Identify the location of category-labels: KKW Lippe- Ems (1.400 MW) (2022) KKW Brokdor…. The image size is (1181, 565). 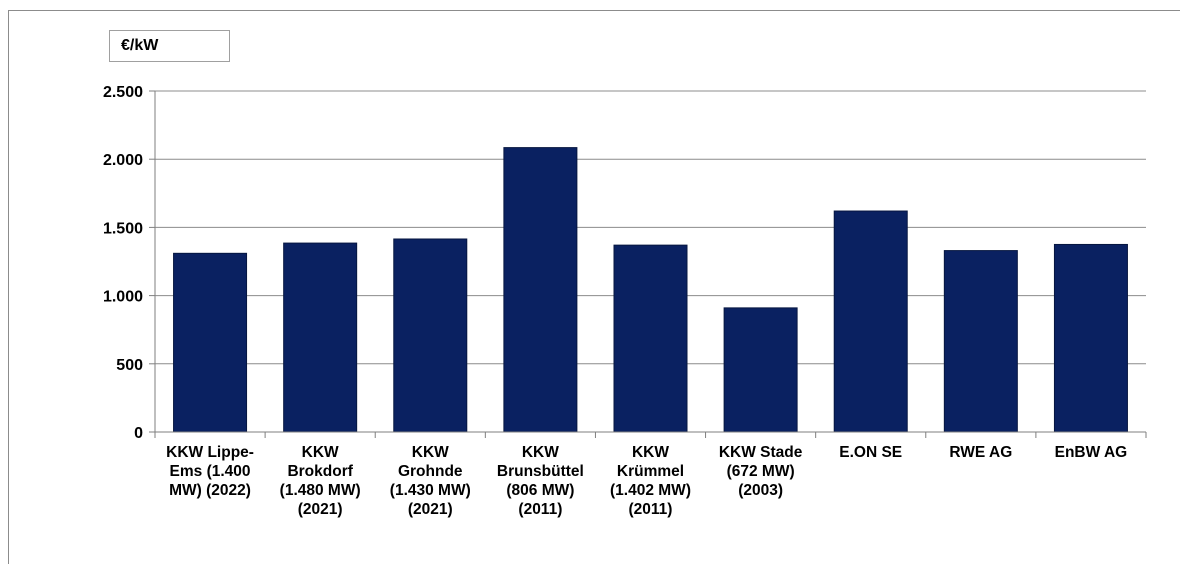
(646, 481).